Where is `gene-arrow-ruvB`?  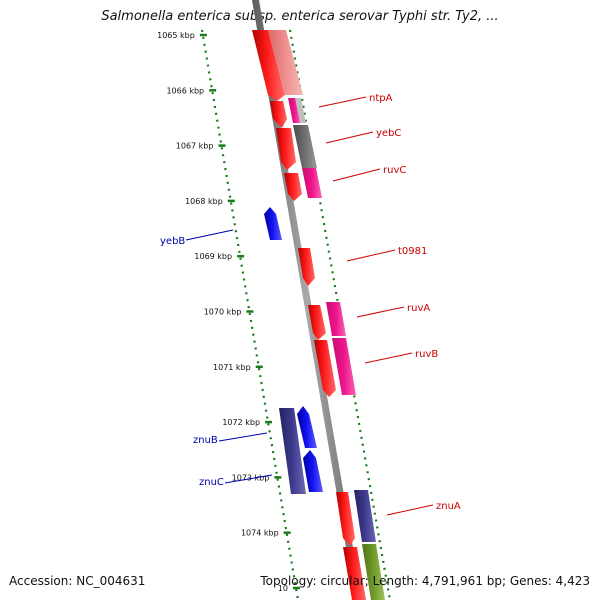
gene-arrow-ruvB is located at coordinates (325, 368).